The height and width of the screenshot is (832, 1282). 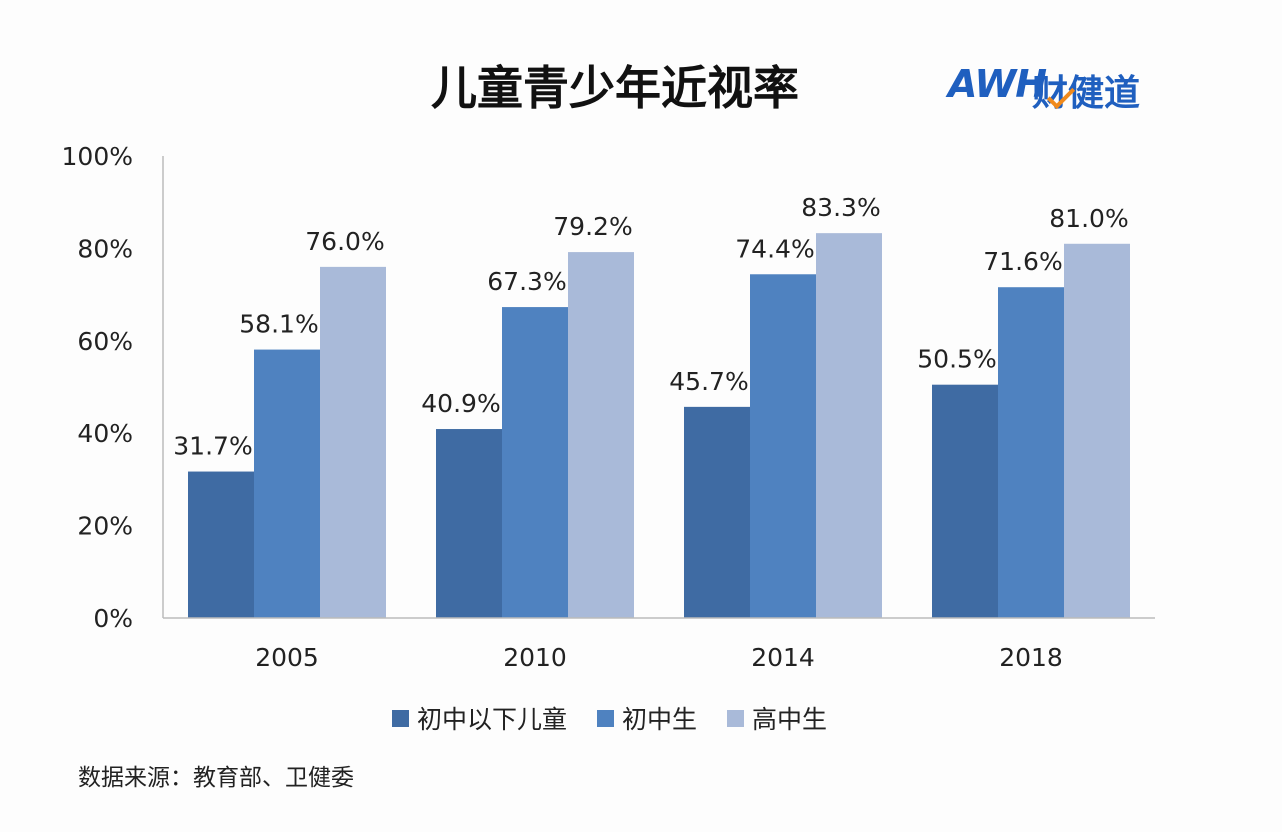 I want to click on y-tick-label: 100%, so click(x=97, y=156).